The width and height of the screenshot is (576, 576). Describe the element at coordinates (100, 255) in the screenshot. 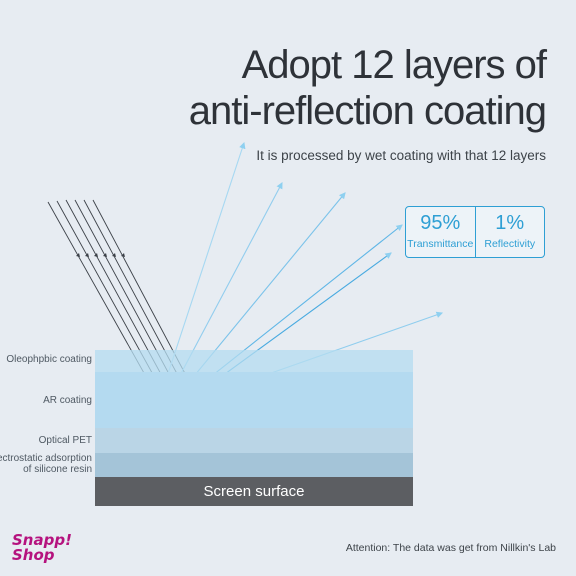

I see `incoming-ray-arrowheads` at that location.